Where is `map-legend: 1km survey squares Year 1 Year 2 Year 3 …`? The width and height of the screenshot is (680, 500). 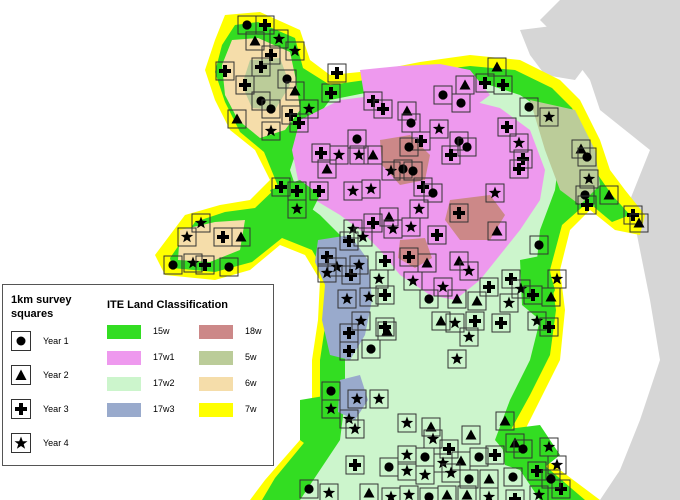 map-legend: 1km survey squares Year 1 Year 2 Year 3 … is located at coordinates (138, 375).